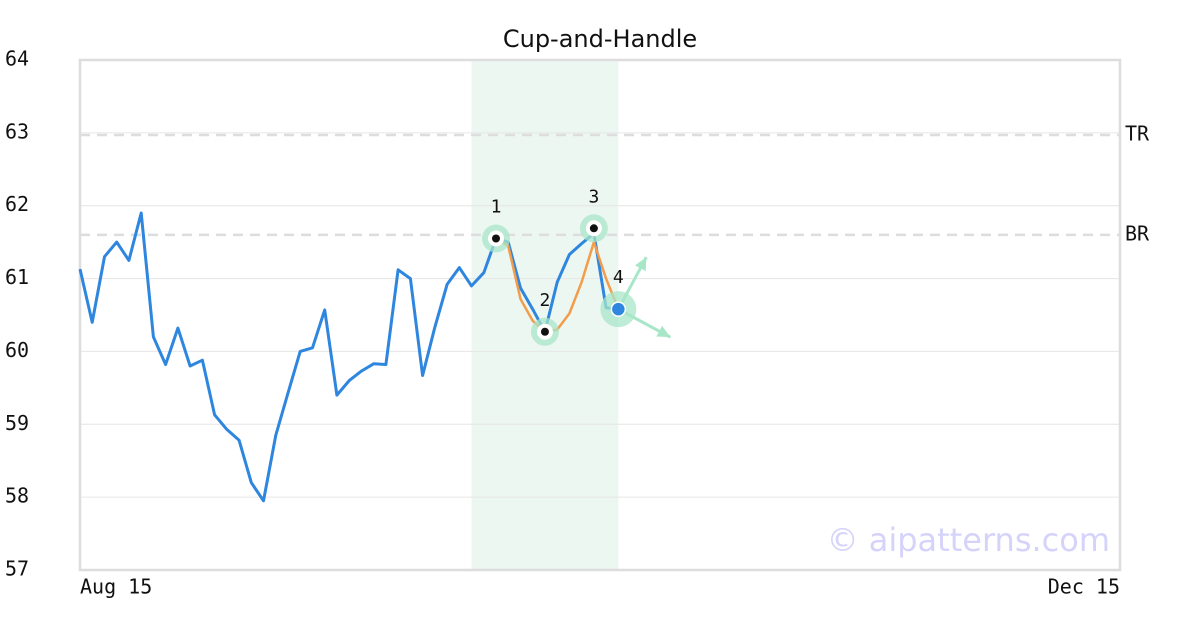 This screenshot has height=630, width=1200. What do you see at coordinates (17, 569) in the screenshot?
I see `y-tick-label: 57` at bounding box center [17, 569].